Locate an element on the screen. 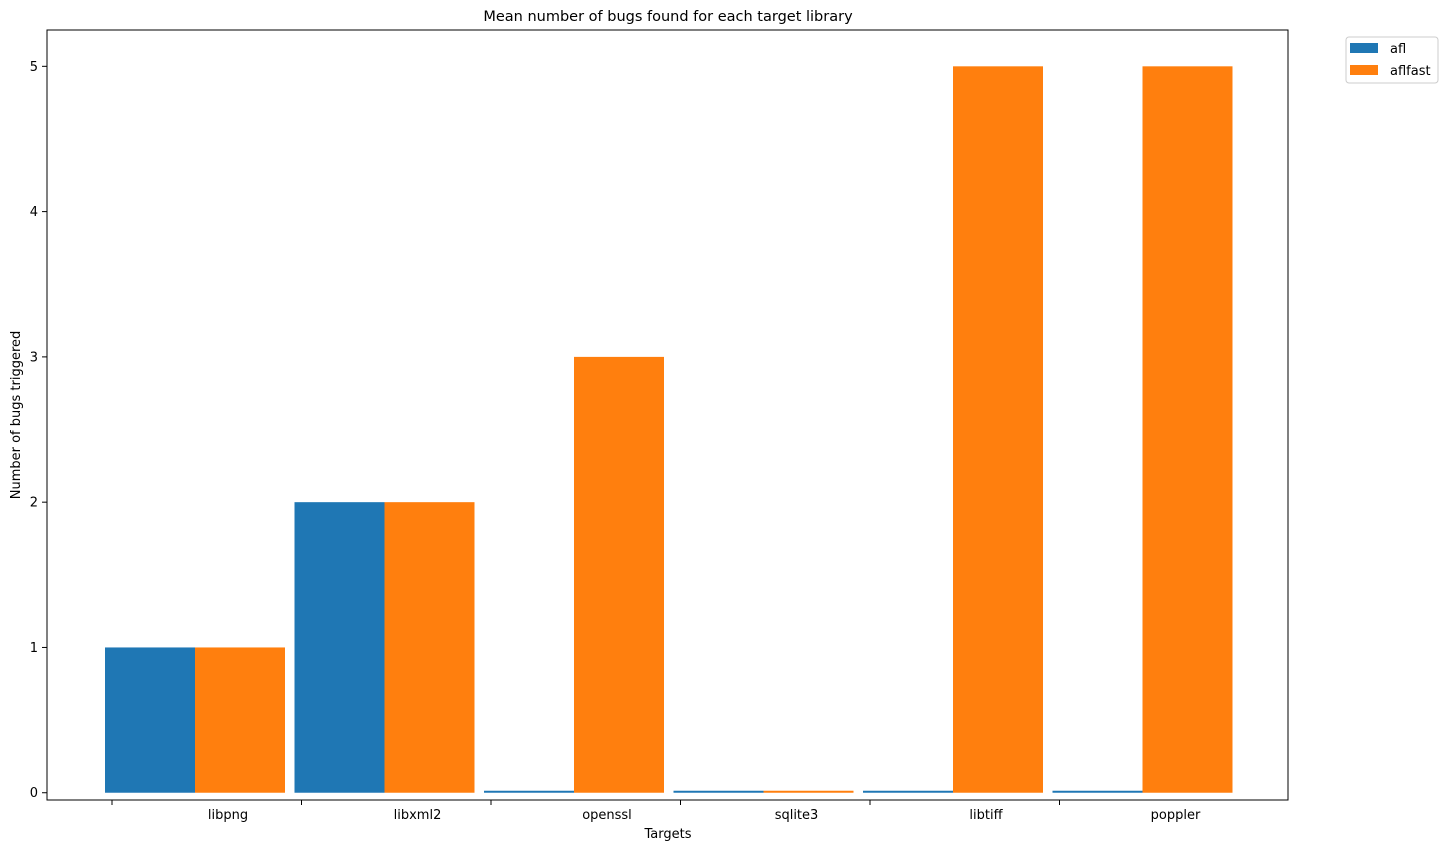 The image size is (1448, 851). y-tick-label: 0 is located at coordinates (34, 793).